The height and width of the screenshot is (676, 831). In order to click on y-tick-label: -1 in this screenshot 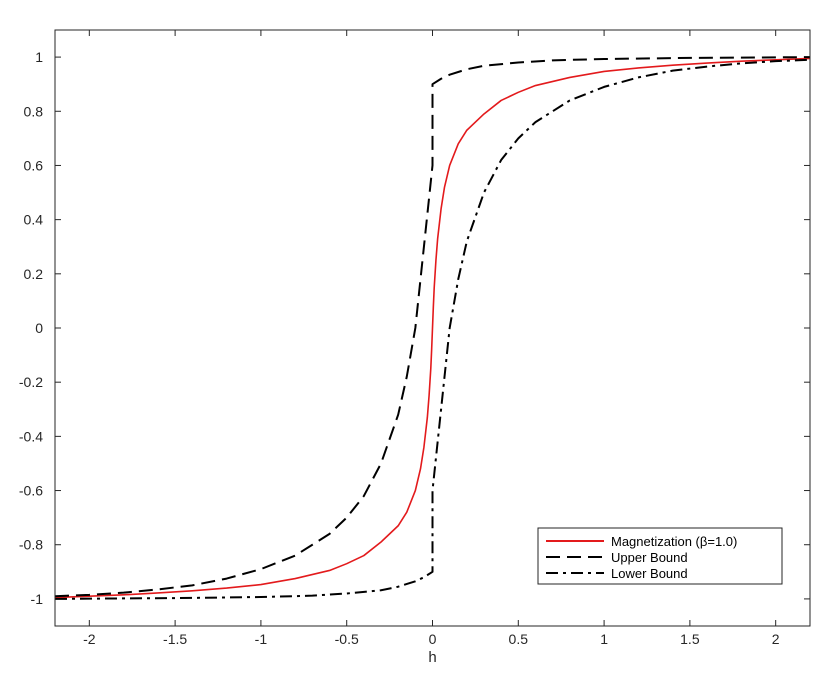, I will do `click(37, 599)`.